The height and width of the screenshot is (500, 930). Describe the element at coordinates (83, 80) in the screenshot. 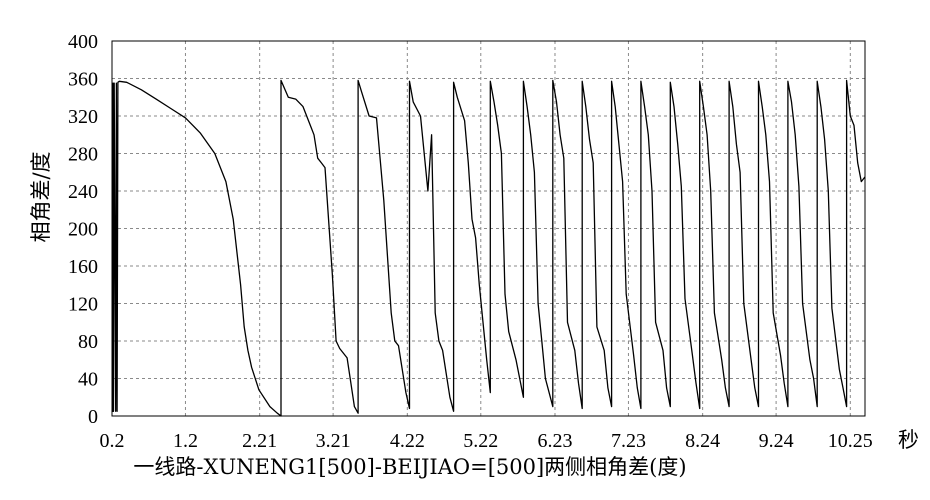

I see `y-tick-label: 360` at that location.